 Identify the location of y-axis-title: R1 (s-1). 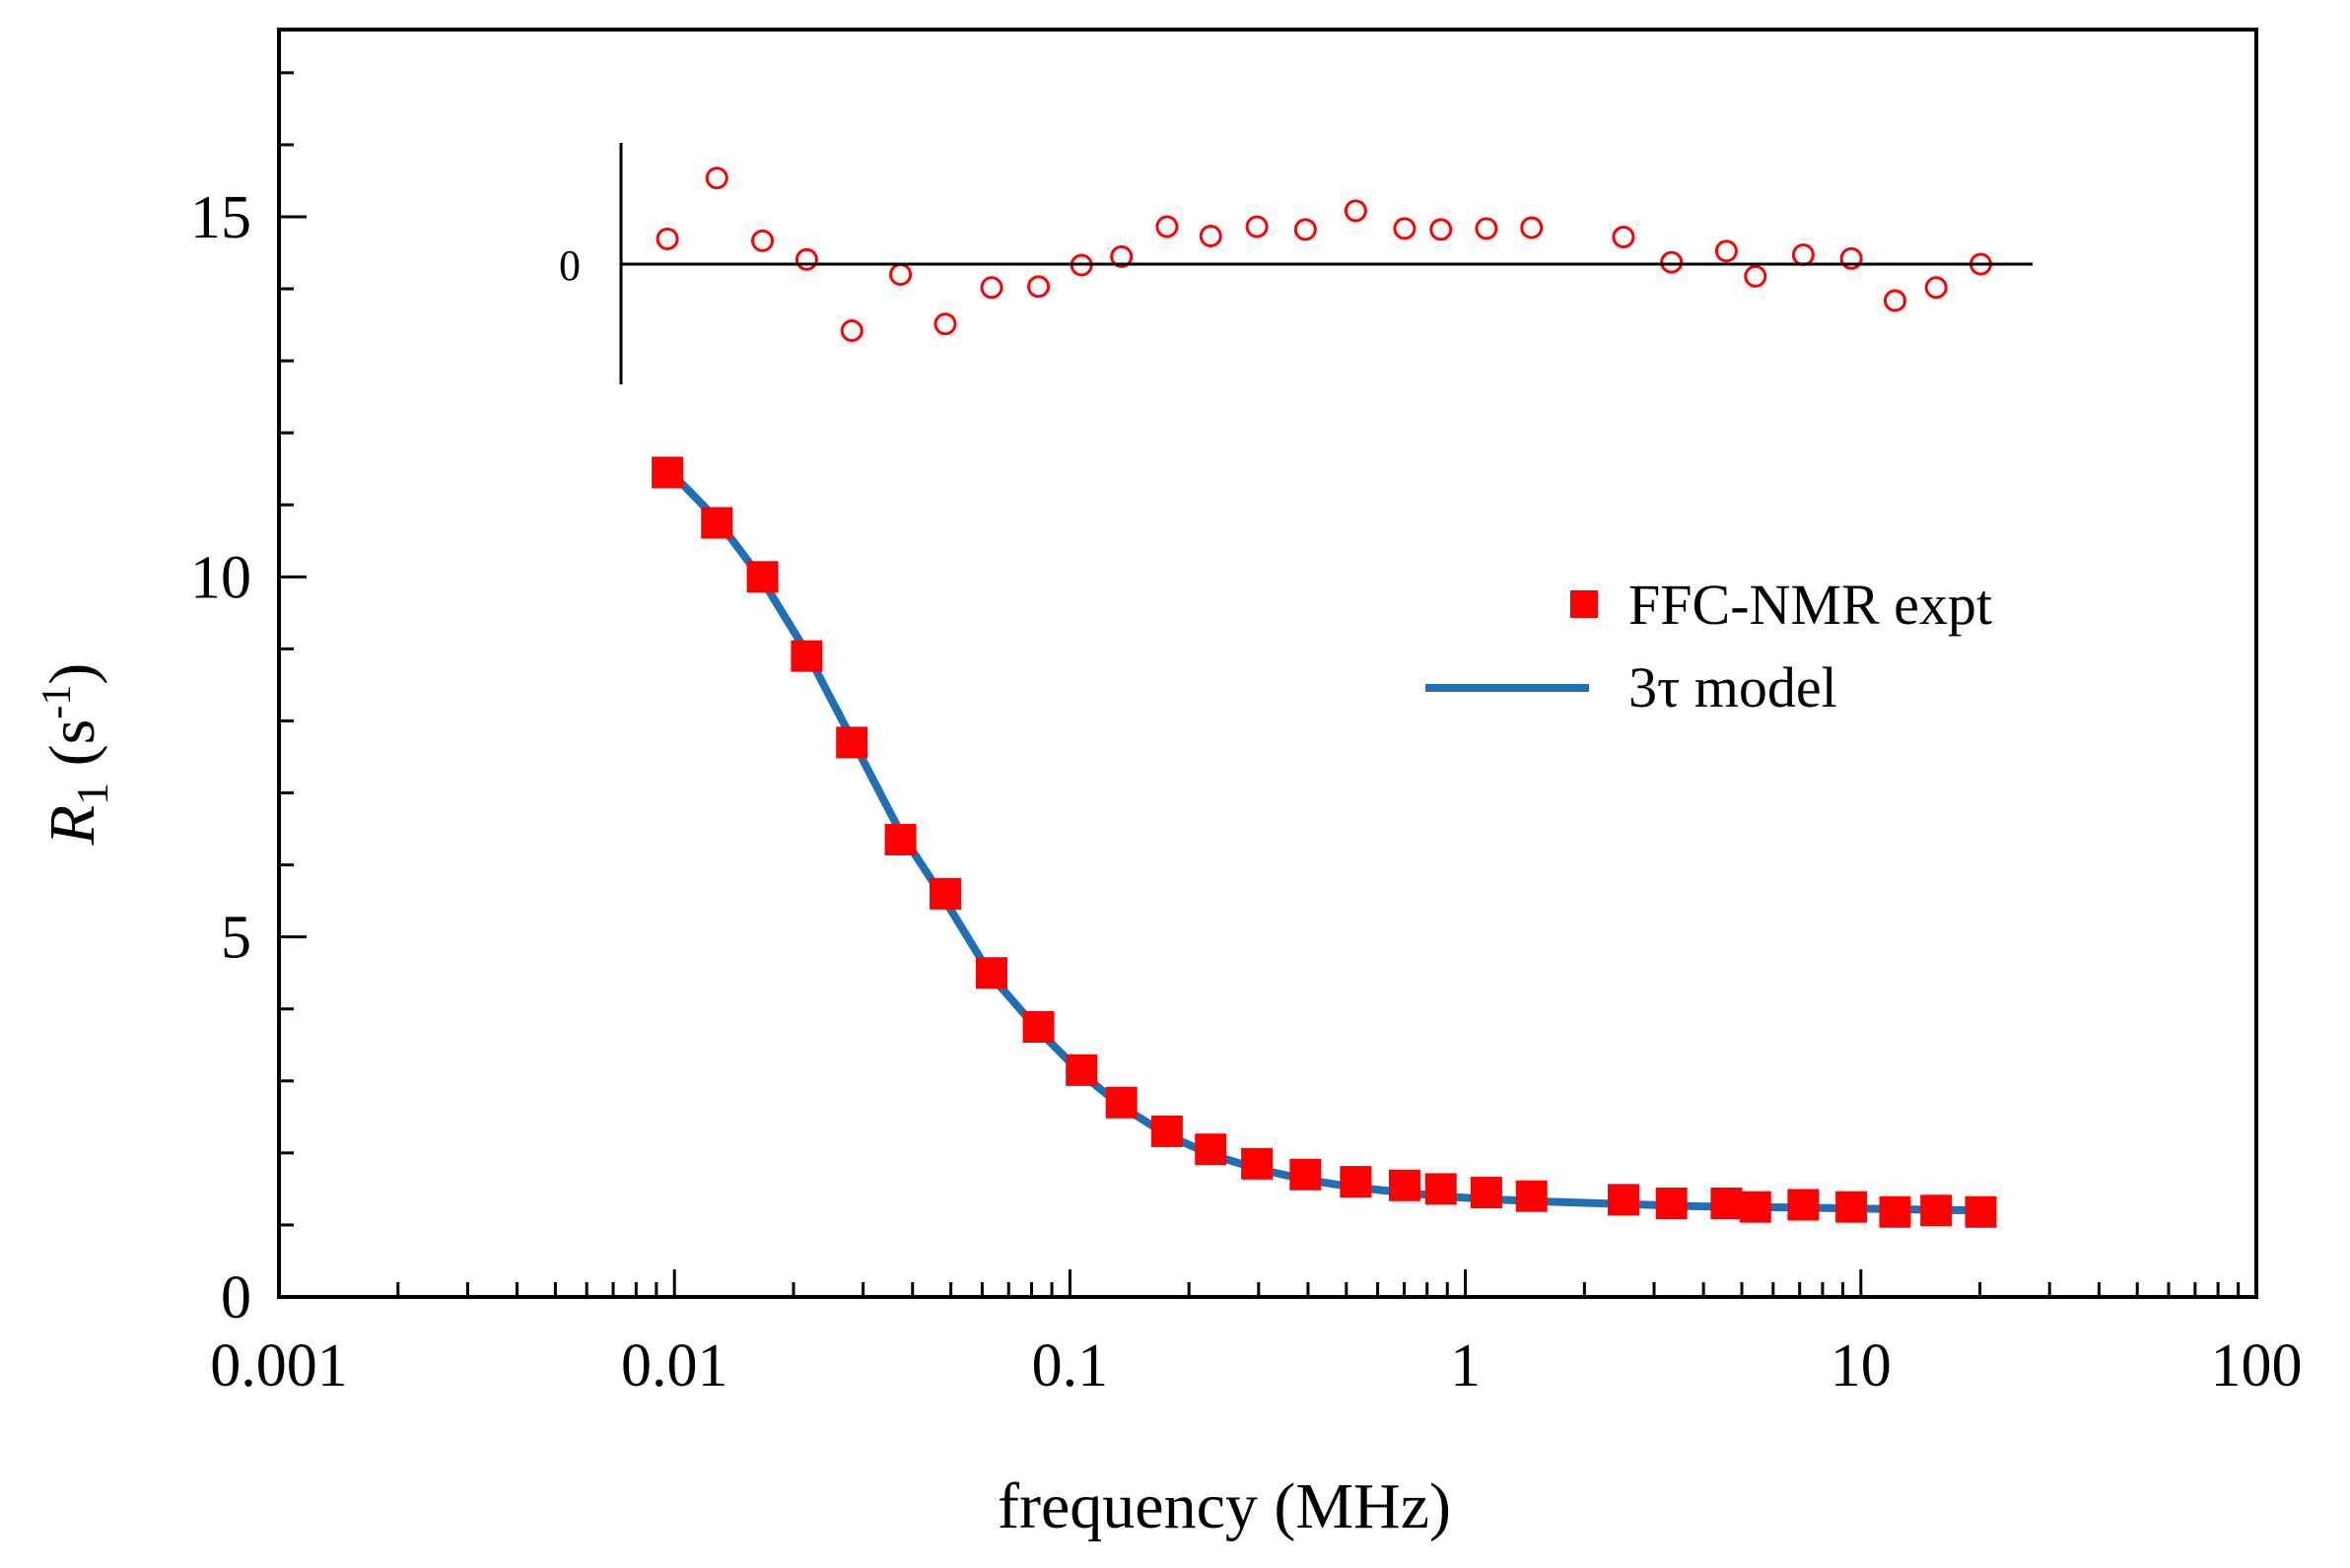
(76, 754).